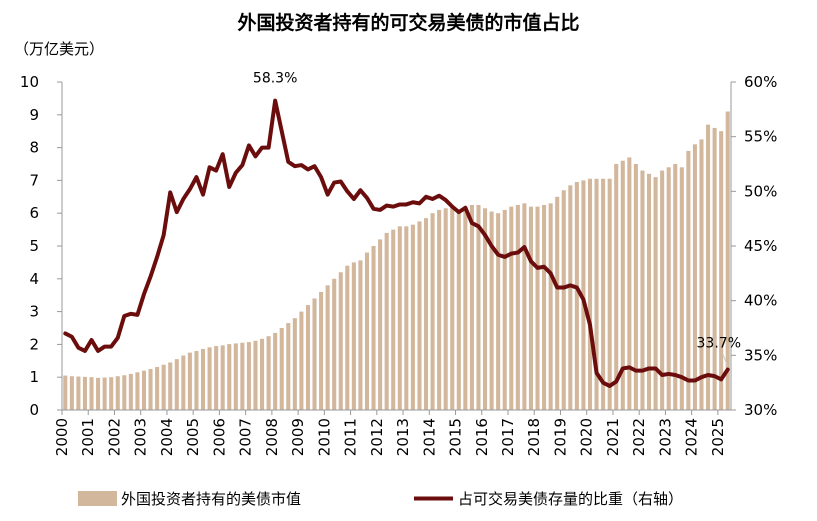 The height and width of the screenshot is (521, 817). What do you see at coordinates (665, 437) in the screenshot?
I see `x-tick-label: 2023` at bounding box center [665, 437].